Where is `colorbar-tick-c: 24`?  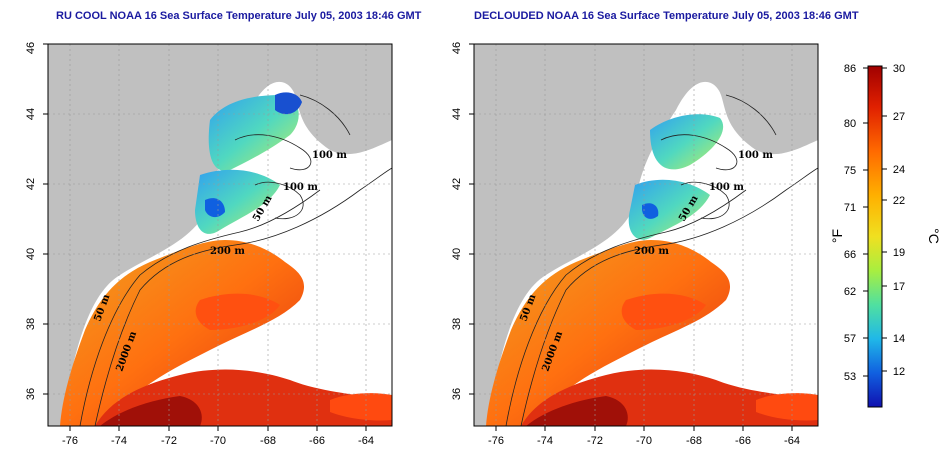
colorbar-tick-c: 24 is located at coordinates (899, 170).